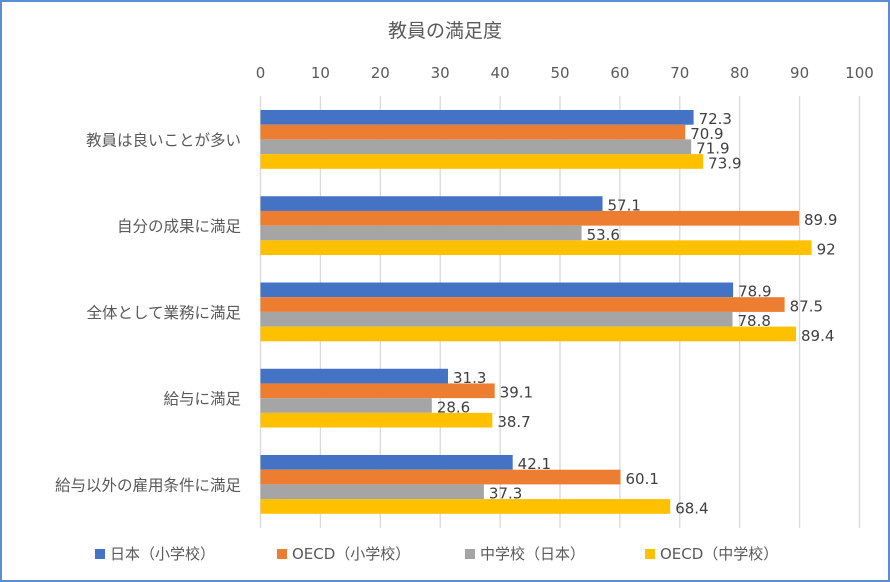  Describe the element at coordinates (719, 554) in the screenshot. I see `legend-label: OECD（中学校）` at that location.